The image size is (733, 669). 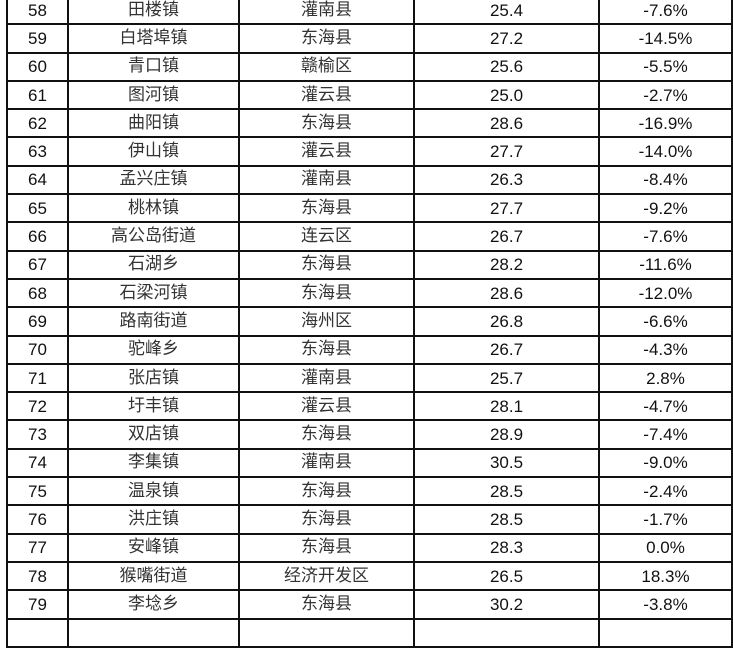 I want to click on table-row: 66 高公岛街道 连云区 26.7 -7.6%, so click(x=369, y=236).